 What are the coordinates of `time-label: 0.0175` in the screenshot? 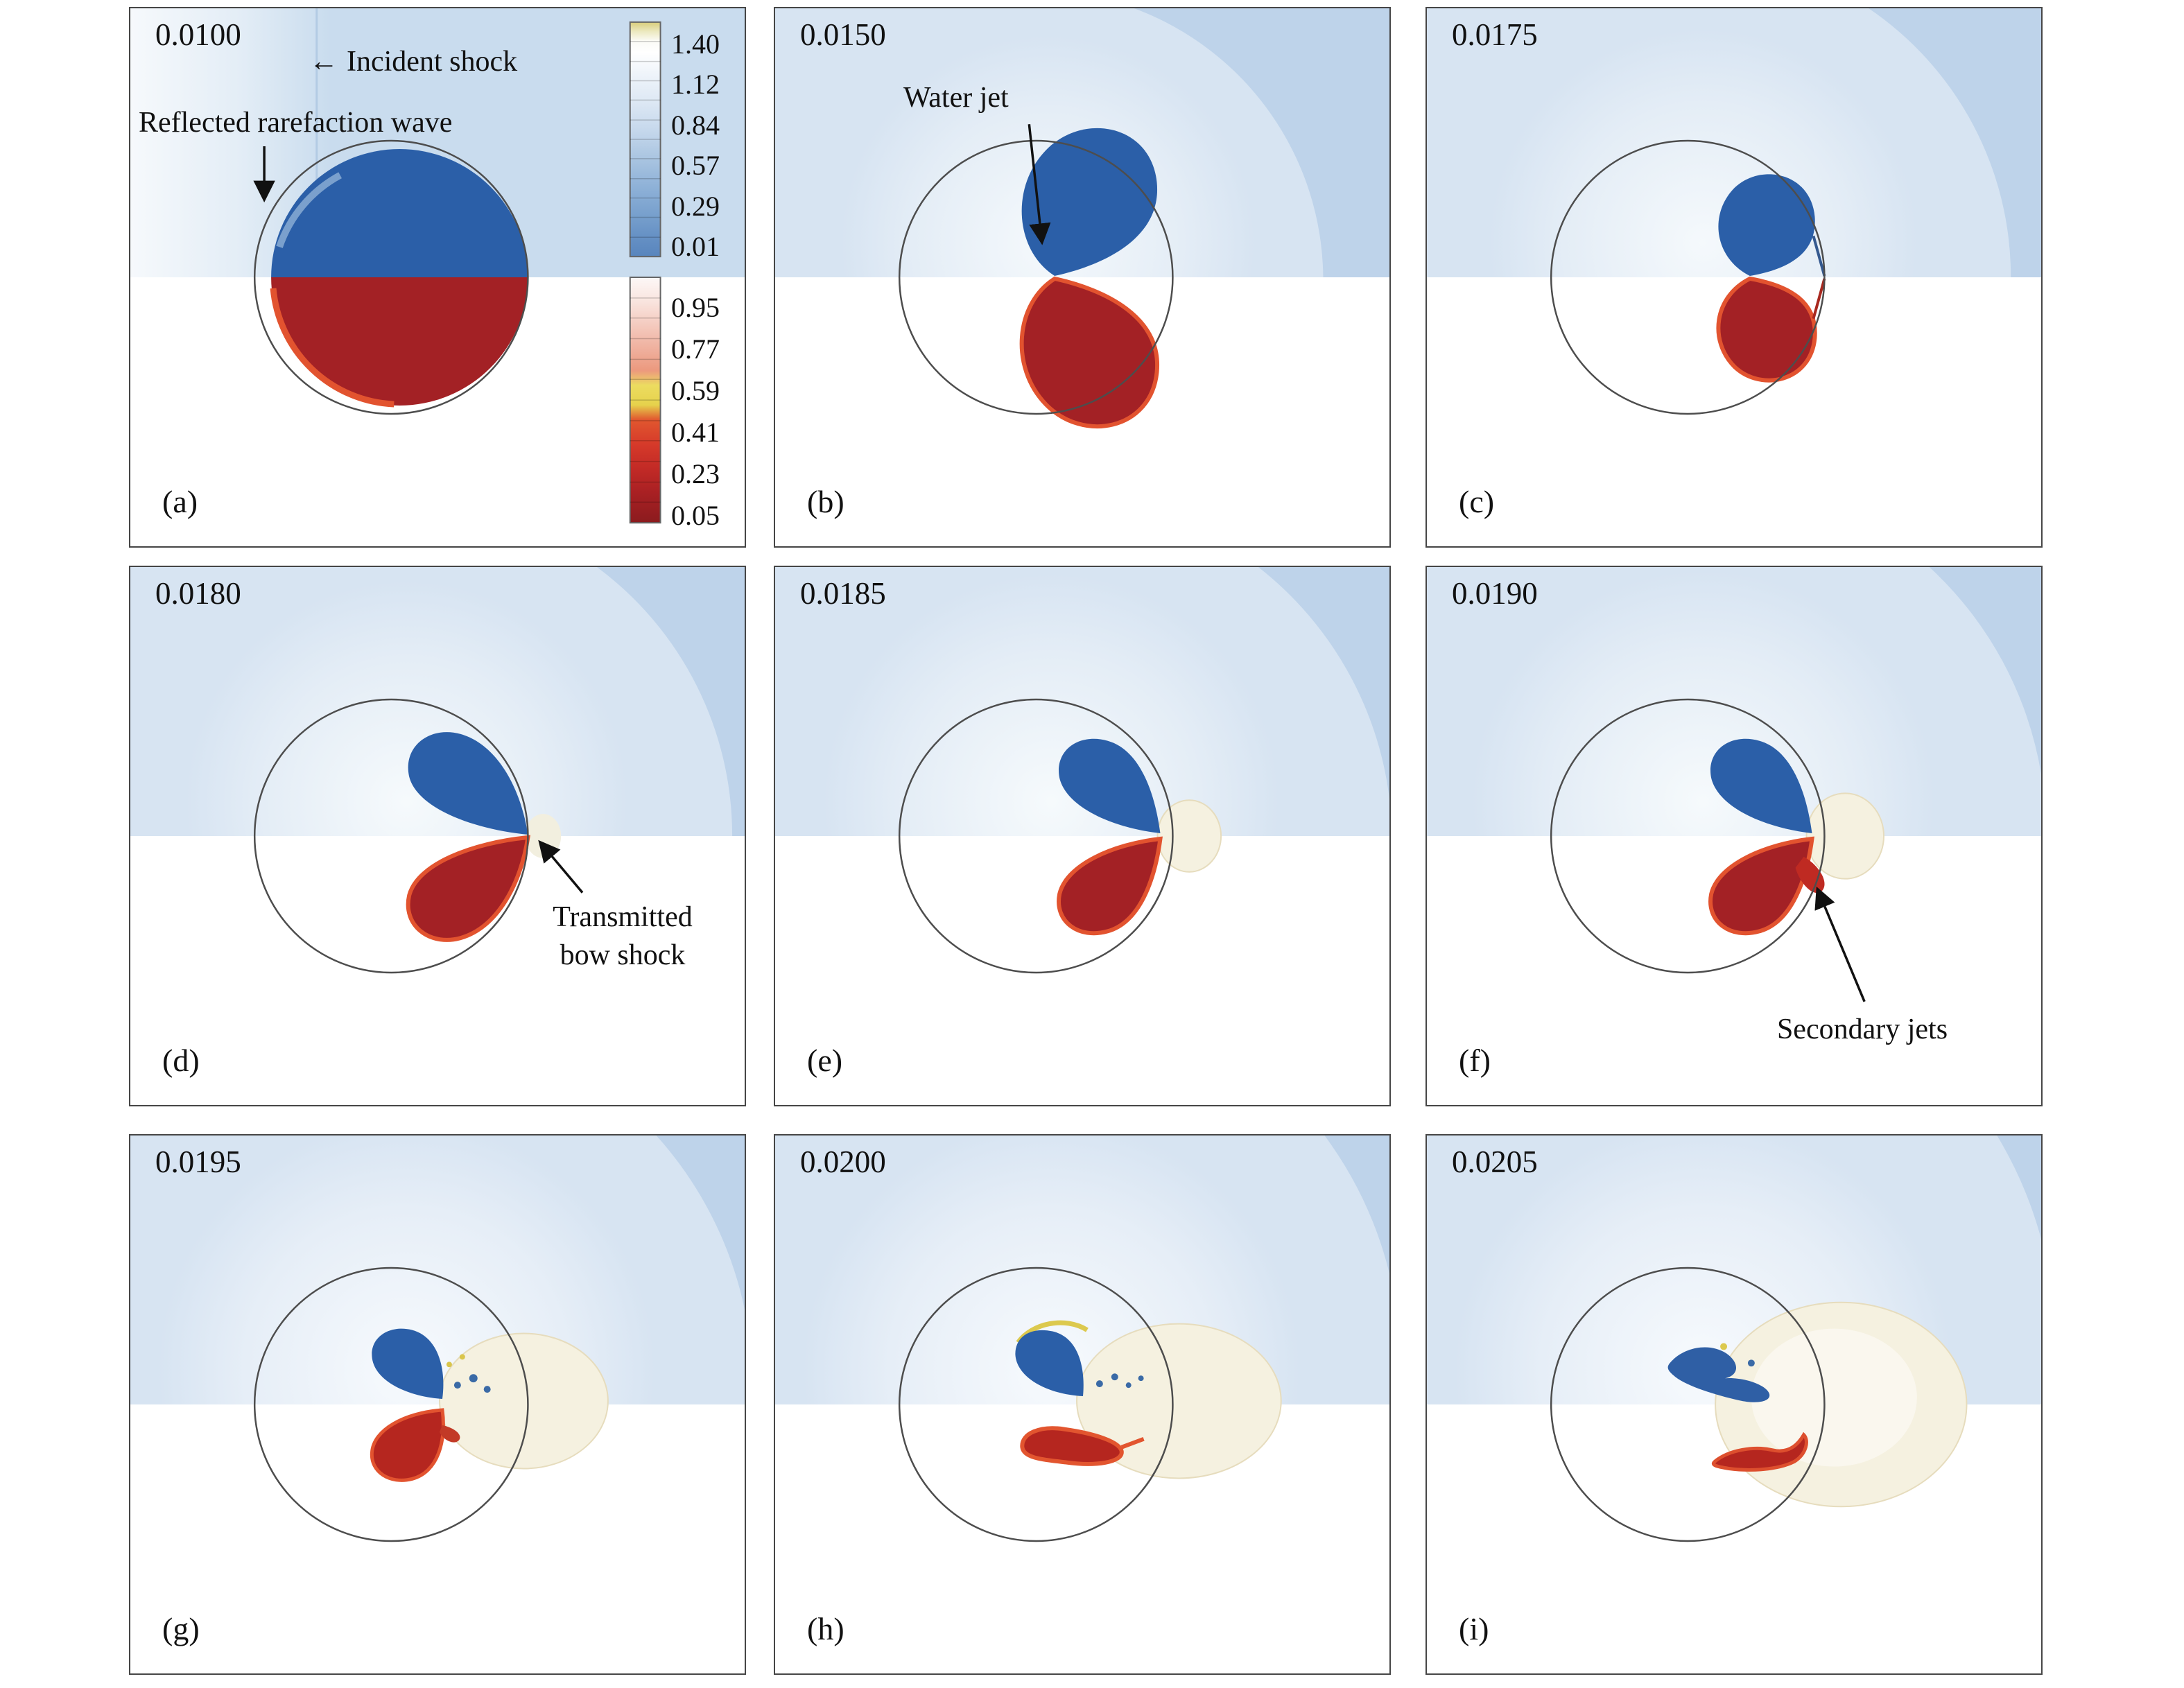 It's located at (1495, 34).